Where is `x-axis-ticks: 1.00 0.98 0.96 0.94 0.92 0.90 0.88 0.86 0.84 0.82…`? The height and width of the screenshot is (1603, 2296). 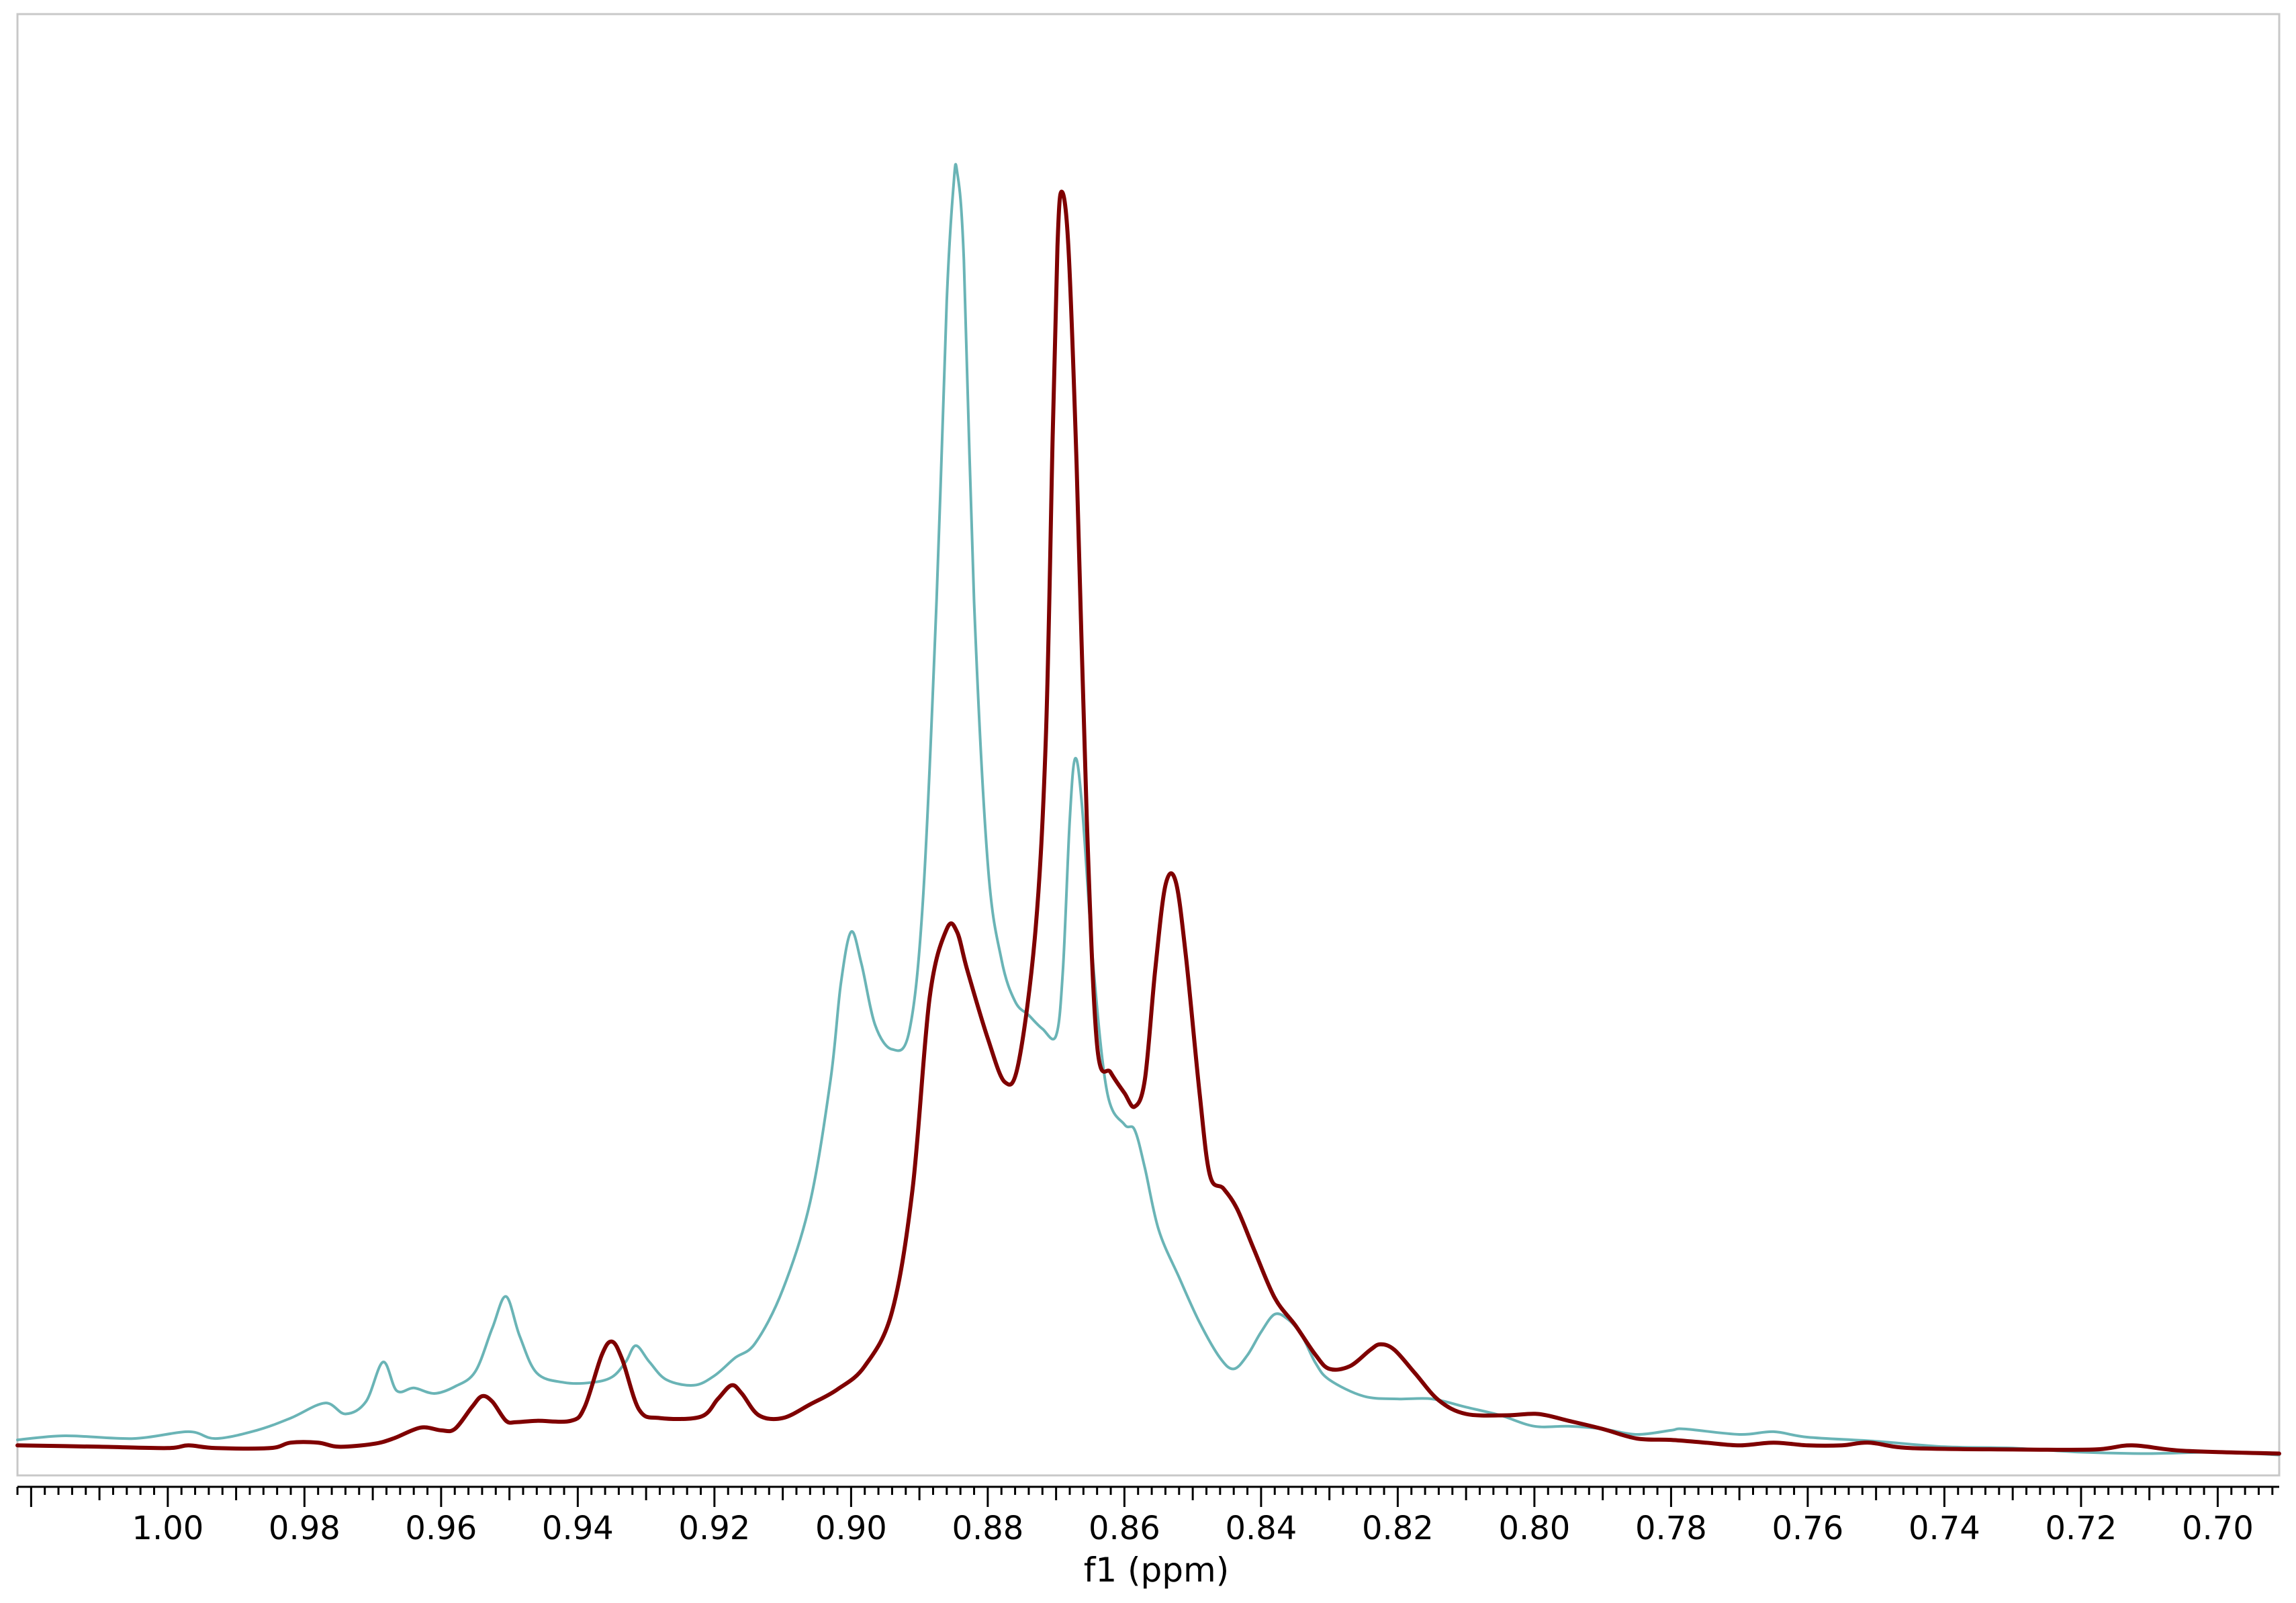
x-axis-ticks: 1.00 0.98 0.96 0.94 0.92 0.90 0.88 0.86 0.84 0.82… is located at coordinates (1145, 1517).